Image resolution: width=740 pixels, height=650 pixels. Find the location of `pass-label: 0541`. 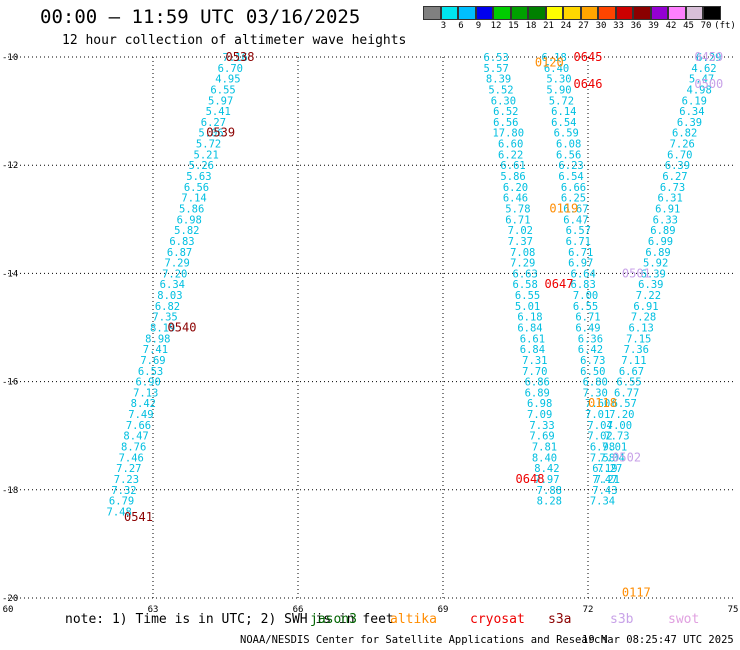

pass-label: 0541 is located at coordinates (138, 517).